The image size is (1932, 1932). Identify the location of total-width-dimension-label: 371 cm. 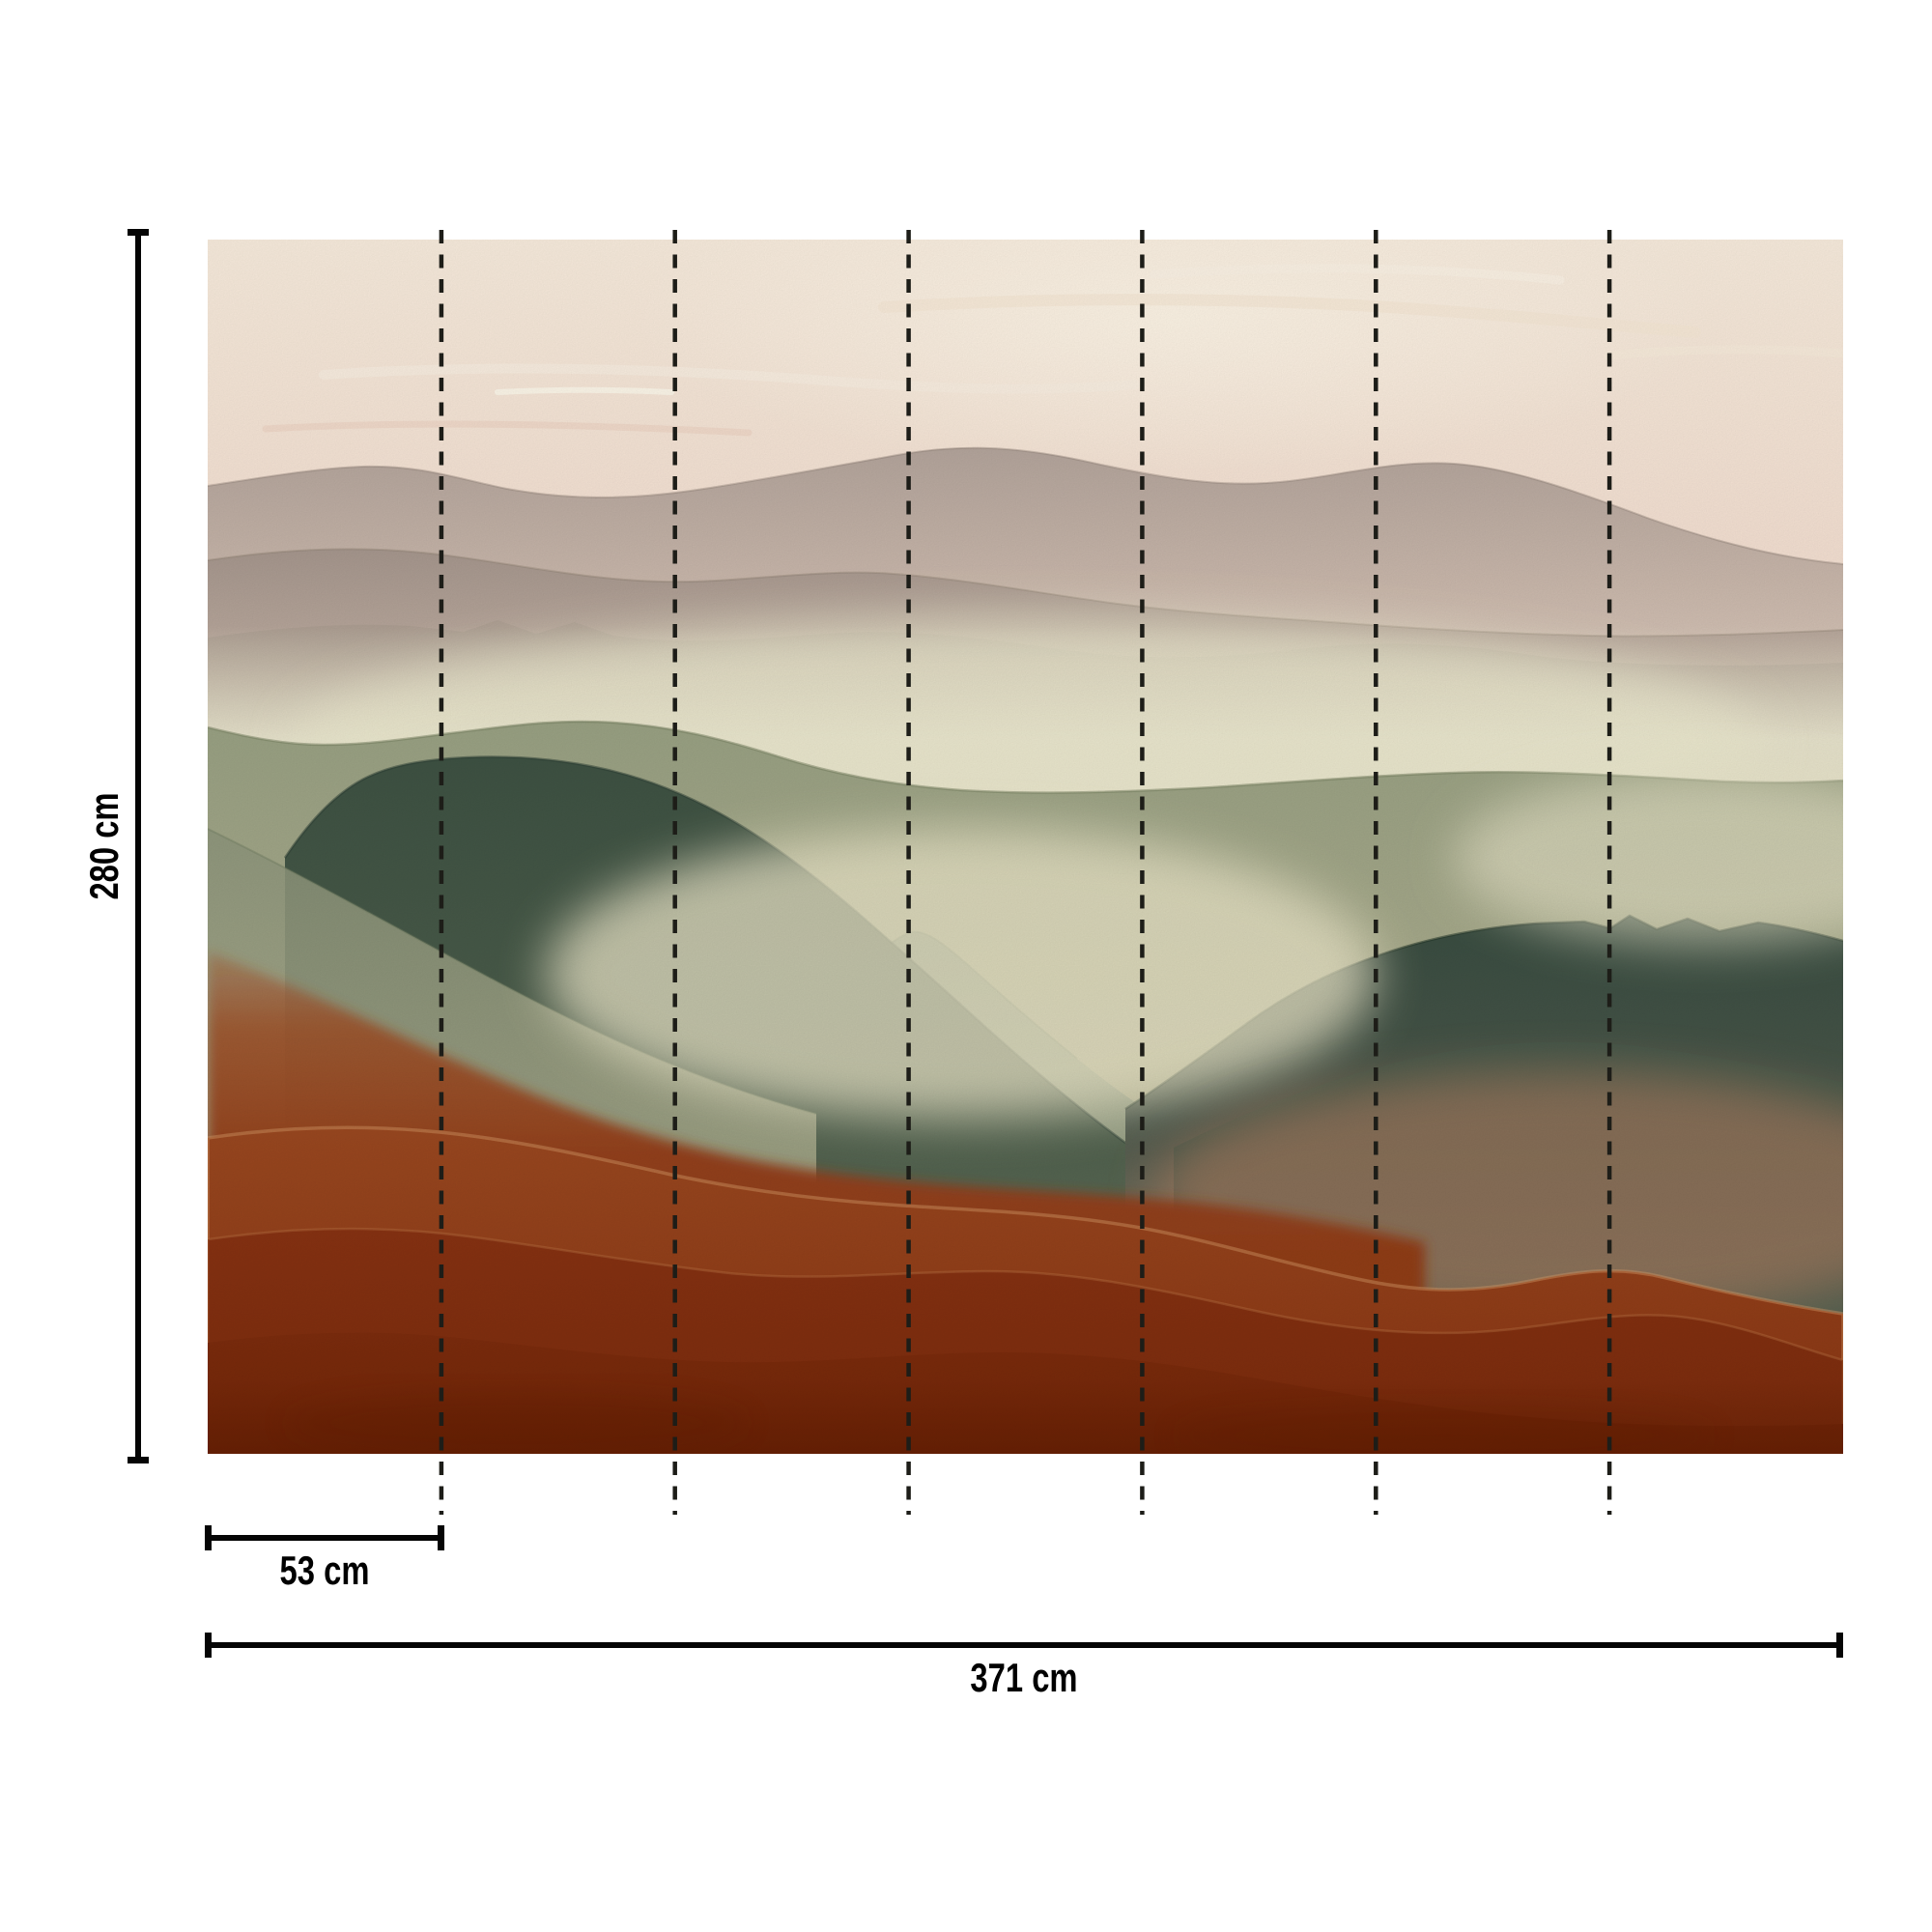
(1024, 1677).